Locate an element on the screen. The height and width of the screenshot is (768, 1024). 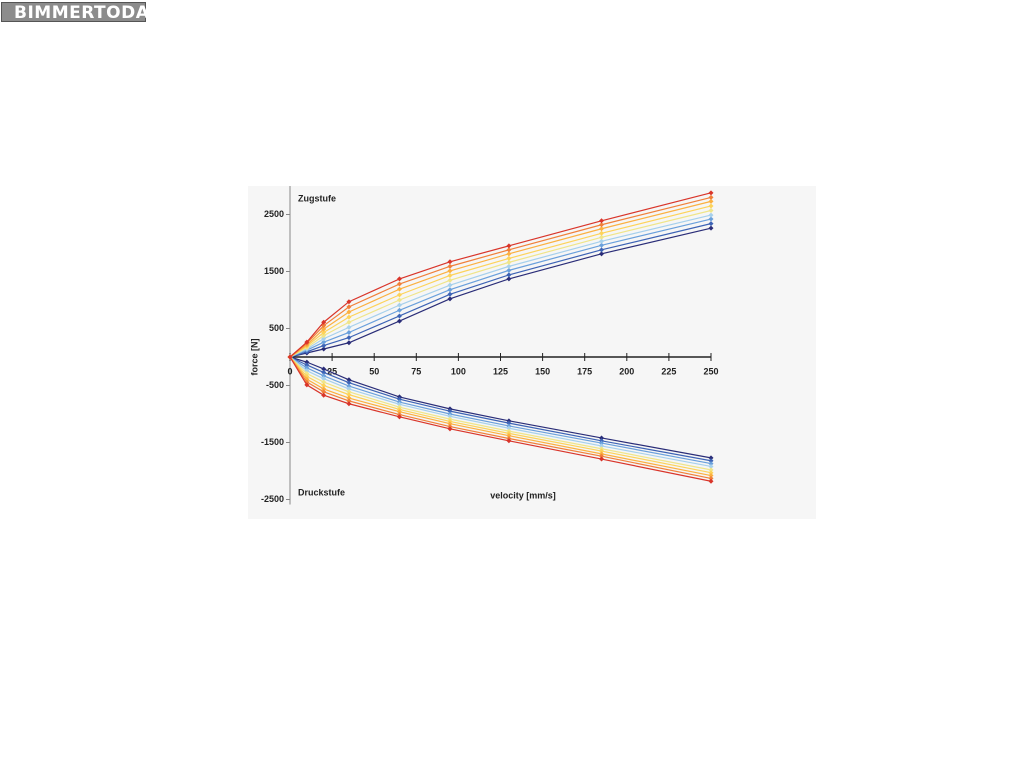
x-tick-label: 175 is located at coordinates (584, 371).